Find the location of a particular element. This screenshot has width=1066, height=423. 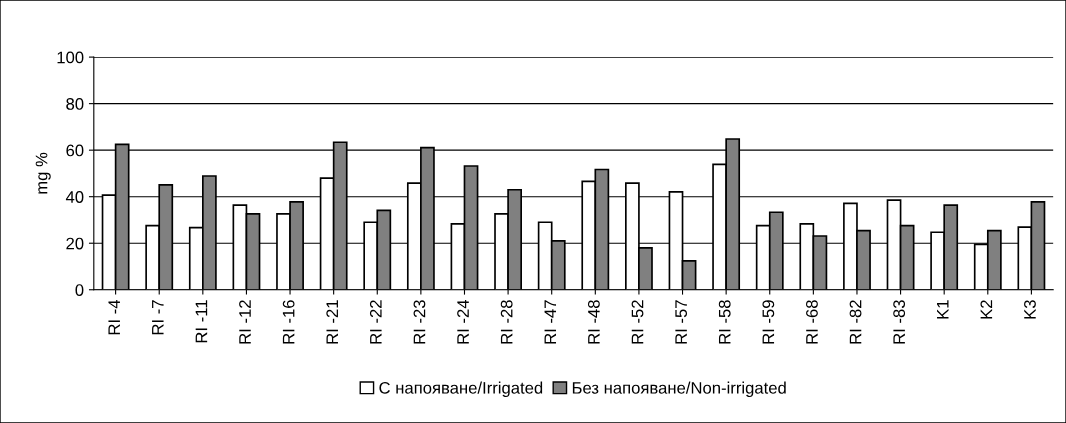

x-tick-label: K1 is located at coordinates (943, 309).